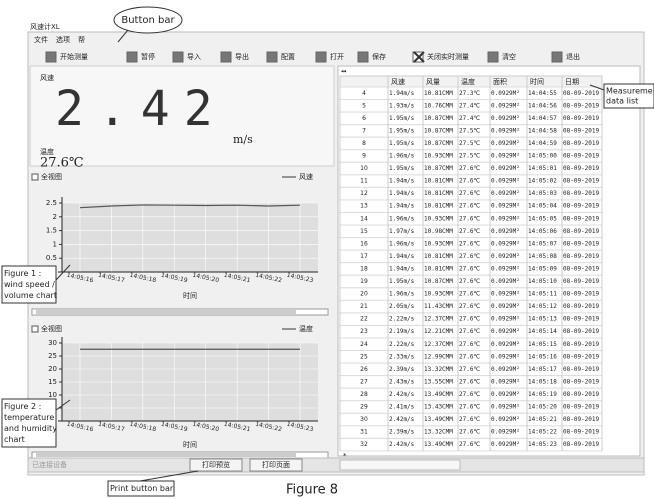  I want to click on toolbar-button: 配置, so click(288, 57).